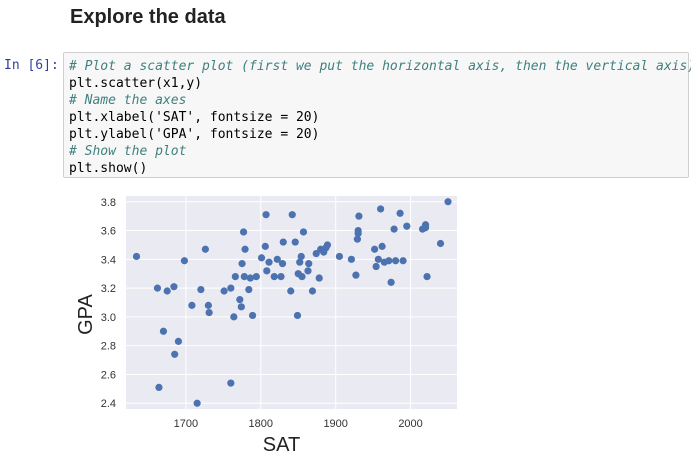  What do you see at coordinates (194, 117) in the screenshot?
I see `code-line: plt.xlabel('SAT', fontsize = 20)` at bounding box center [194, 117].